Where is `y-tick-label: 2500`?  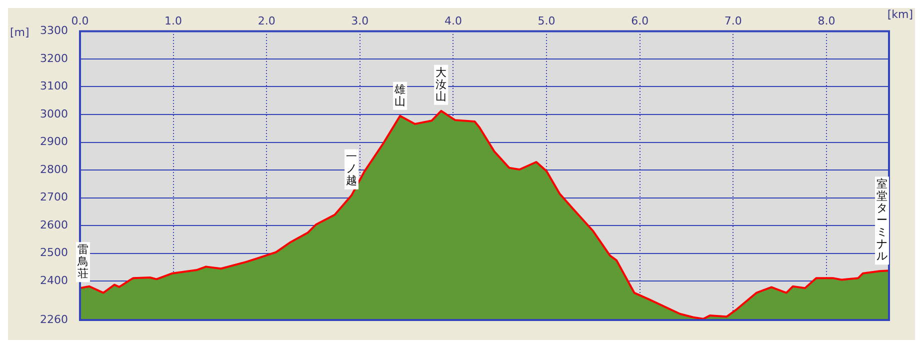 y-tick-label: 2500 is located at coordinates (54, 253).